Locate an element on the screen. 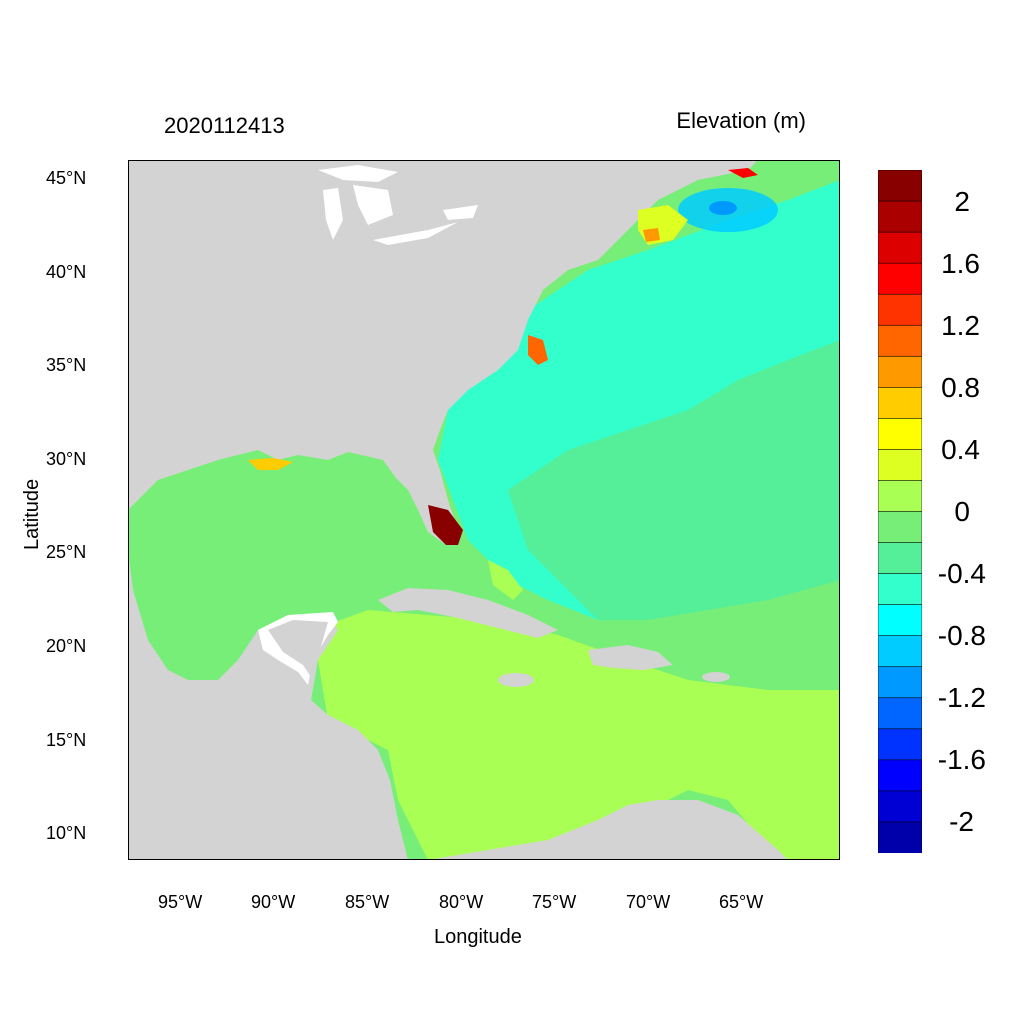 This screenshot has width=1024, height=1024. y-tick-15: 15°N is located at coordinates (66, 740).